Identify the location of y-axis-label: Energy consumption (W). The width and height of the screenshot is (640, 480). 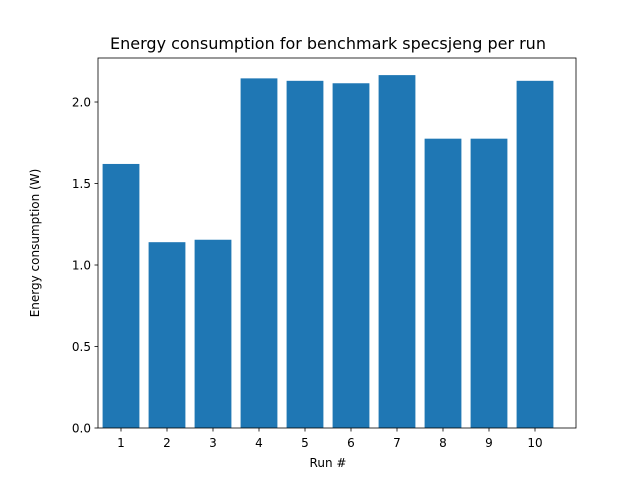
(35, 243).